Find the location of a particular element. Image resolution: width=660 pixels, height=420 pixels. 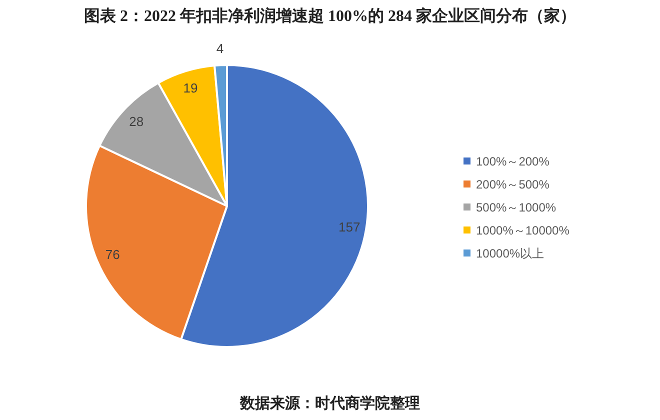

title: 图表 2：2022 年扣非净利润增速超 100%的 284 家企业区间分布（家） is located at coordinates (330, 16).